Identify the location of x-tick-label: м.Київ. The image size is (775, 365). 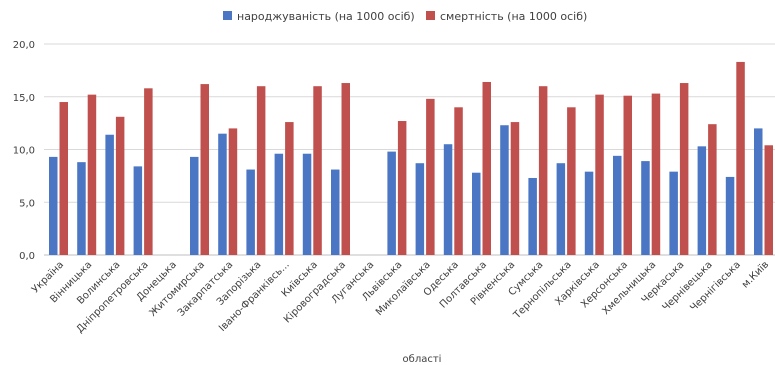
(755, 274).